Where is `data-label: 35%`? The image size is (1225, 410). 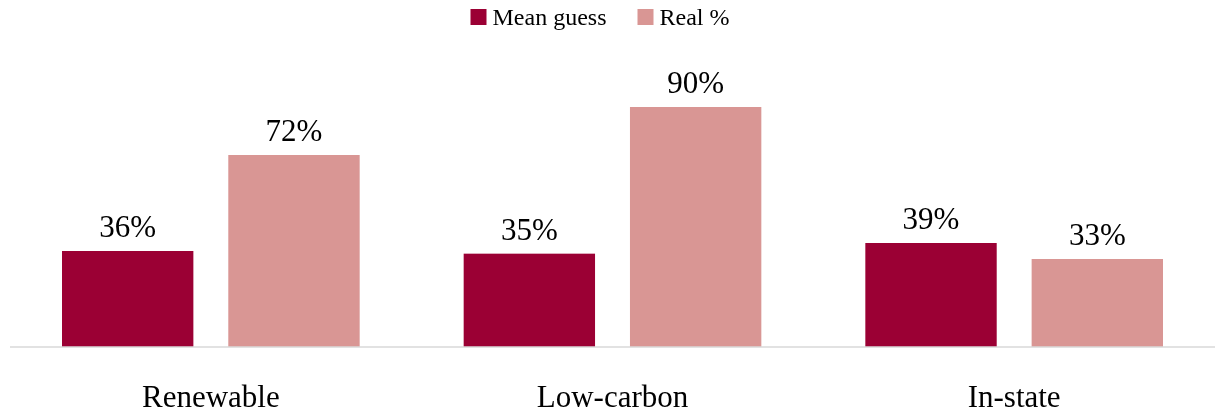
data-label: 35% is located at coordinates (529, 229).